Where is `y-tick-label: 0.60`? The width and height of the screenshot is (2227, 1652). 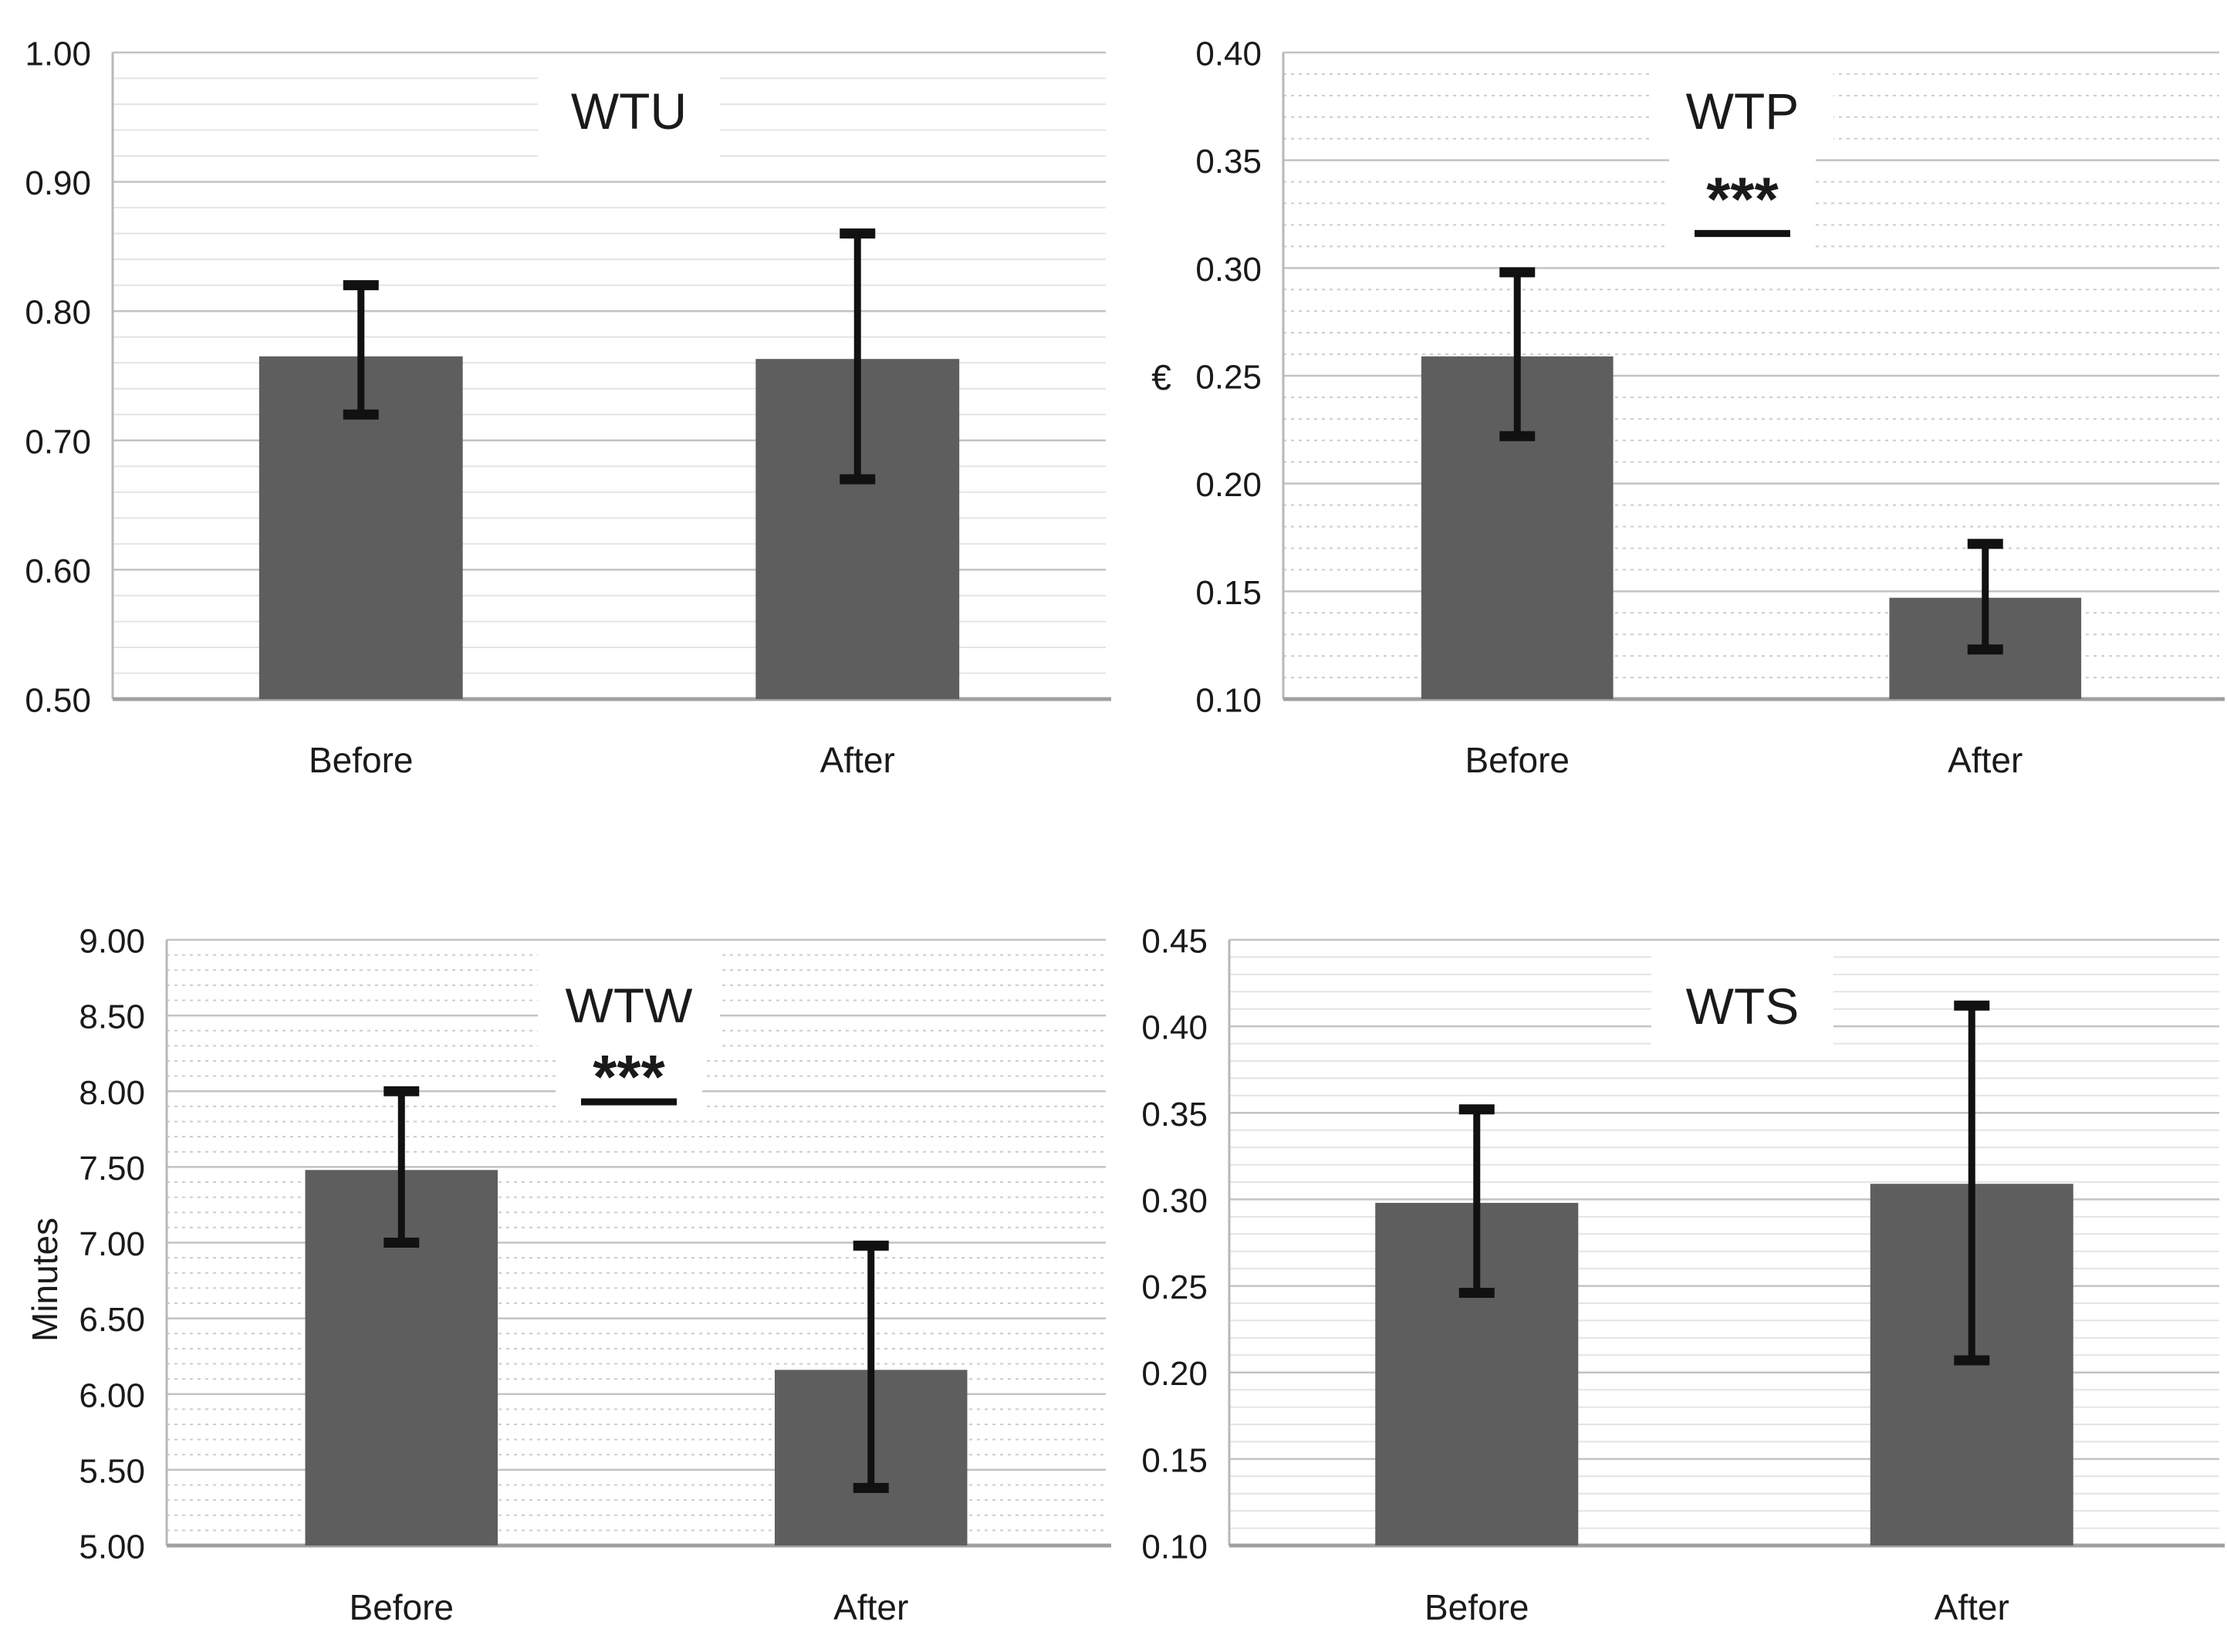 y-tick-label: 0.60 is located at coordinates (58, 571).